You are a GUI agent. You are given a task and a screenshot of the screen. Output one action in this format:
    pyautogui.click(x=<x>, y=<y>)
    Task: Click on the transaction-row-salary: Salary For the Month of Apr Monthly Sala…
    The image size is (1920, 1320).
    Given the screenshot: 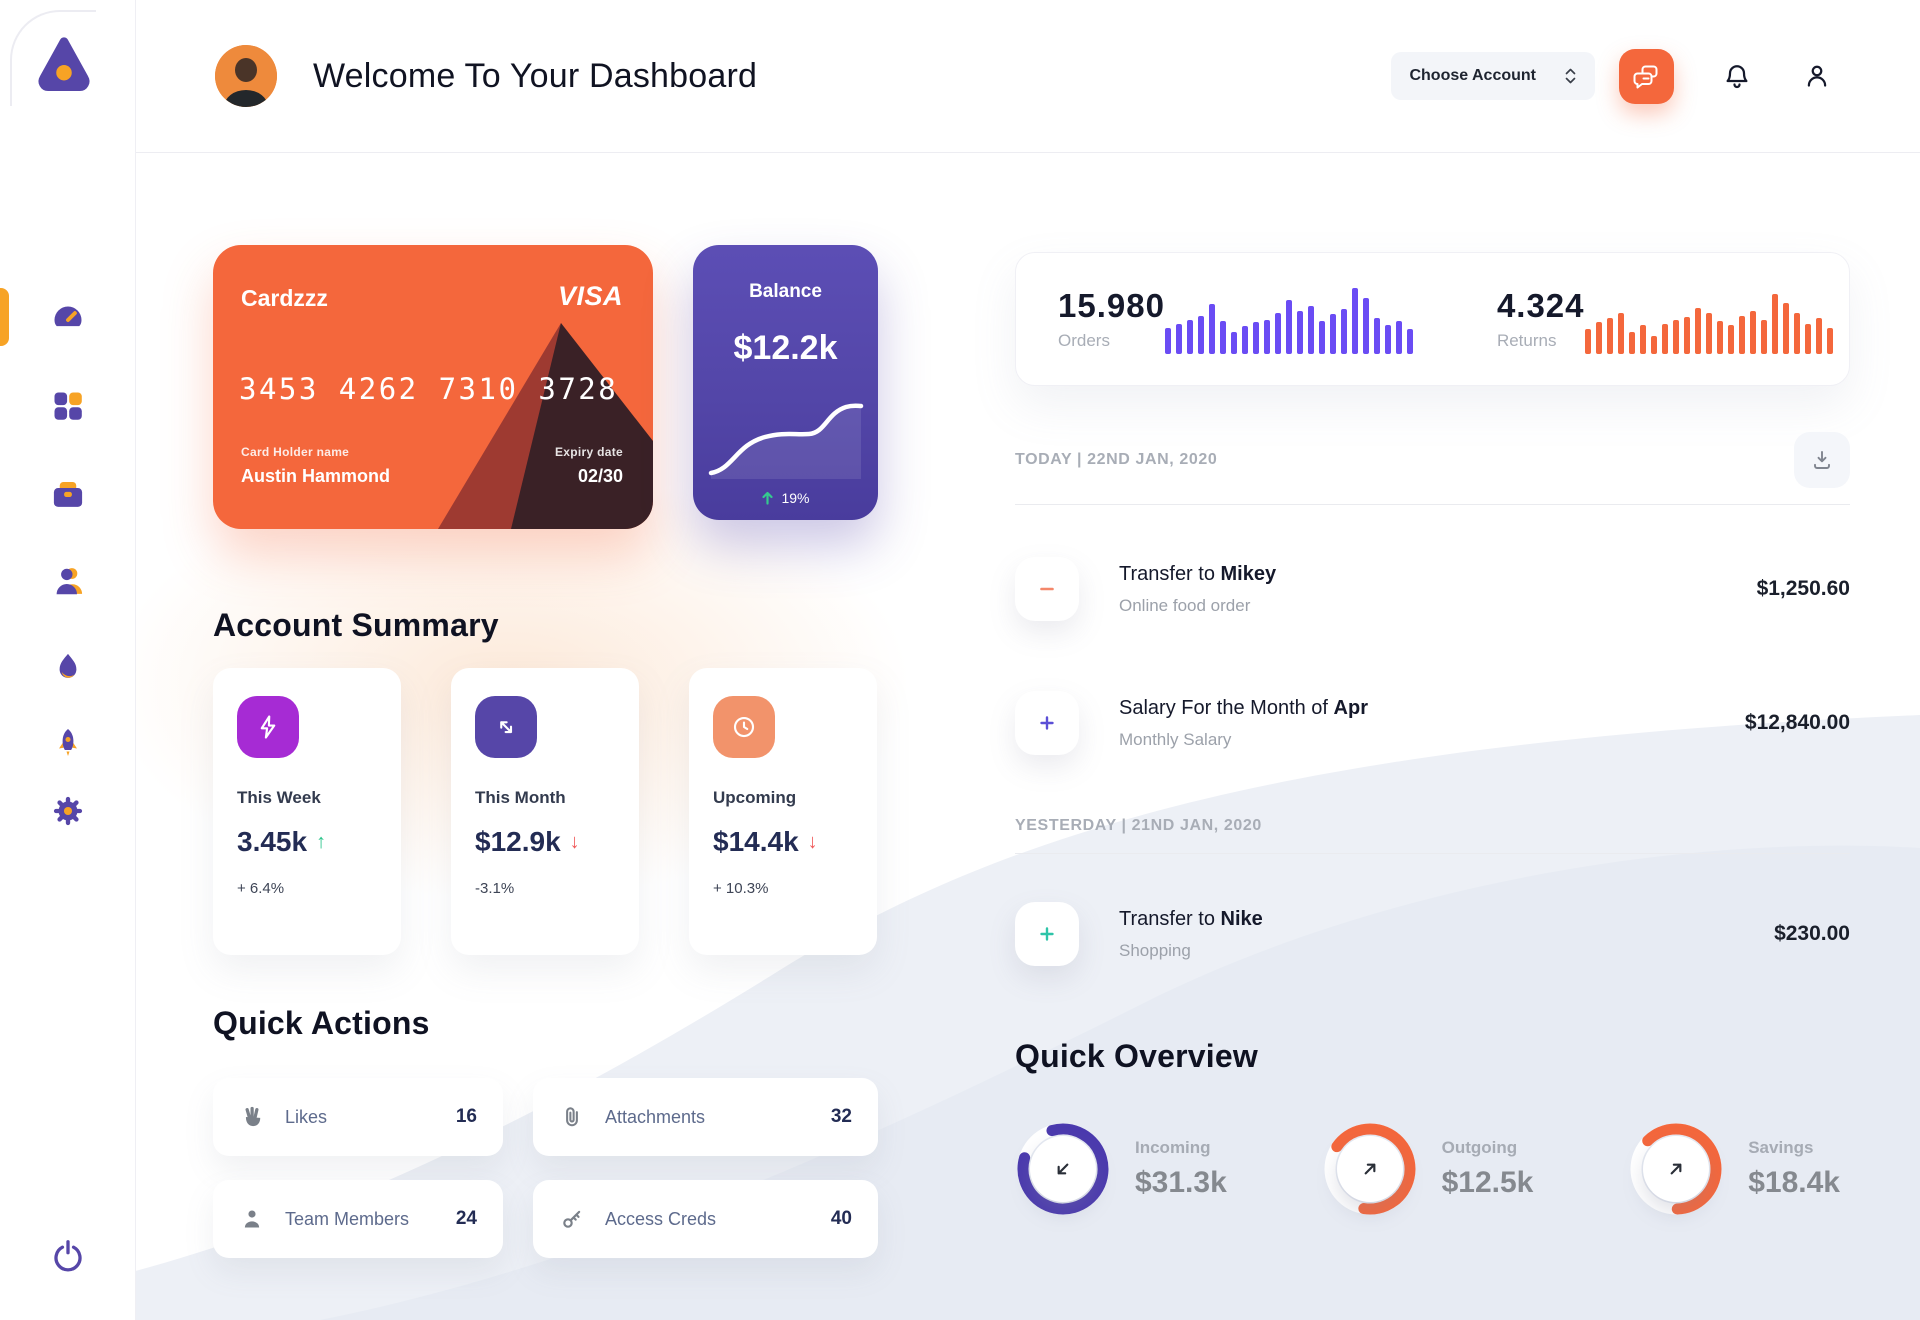 What is the action you would take?
    pyautogui.click(x=1432, y=723)
    